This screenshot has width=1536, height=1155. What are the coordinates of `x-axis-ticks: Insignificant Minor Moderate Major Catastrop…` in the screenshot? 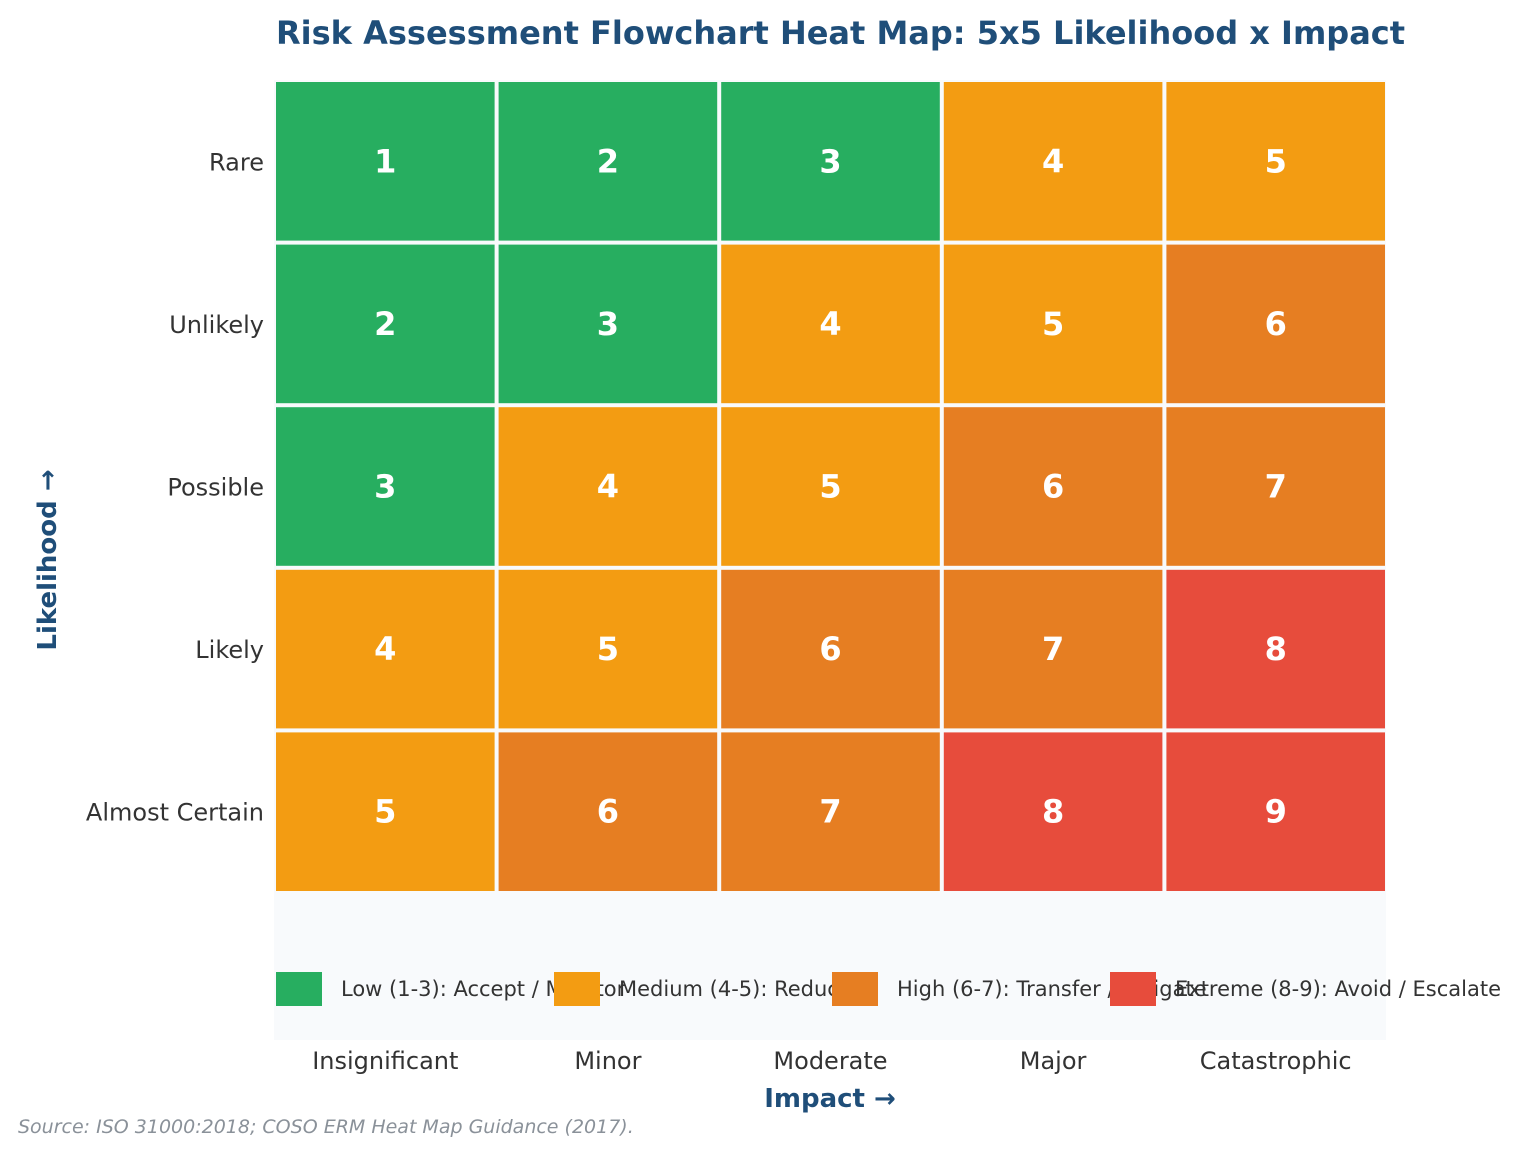 It's located at (831, 1061).